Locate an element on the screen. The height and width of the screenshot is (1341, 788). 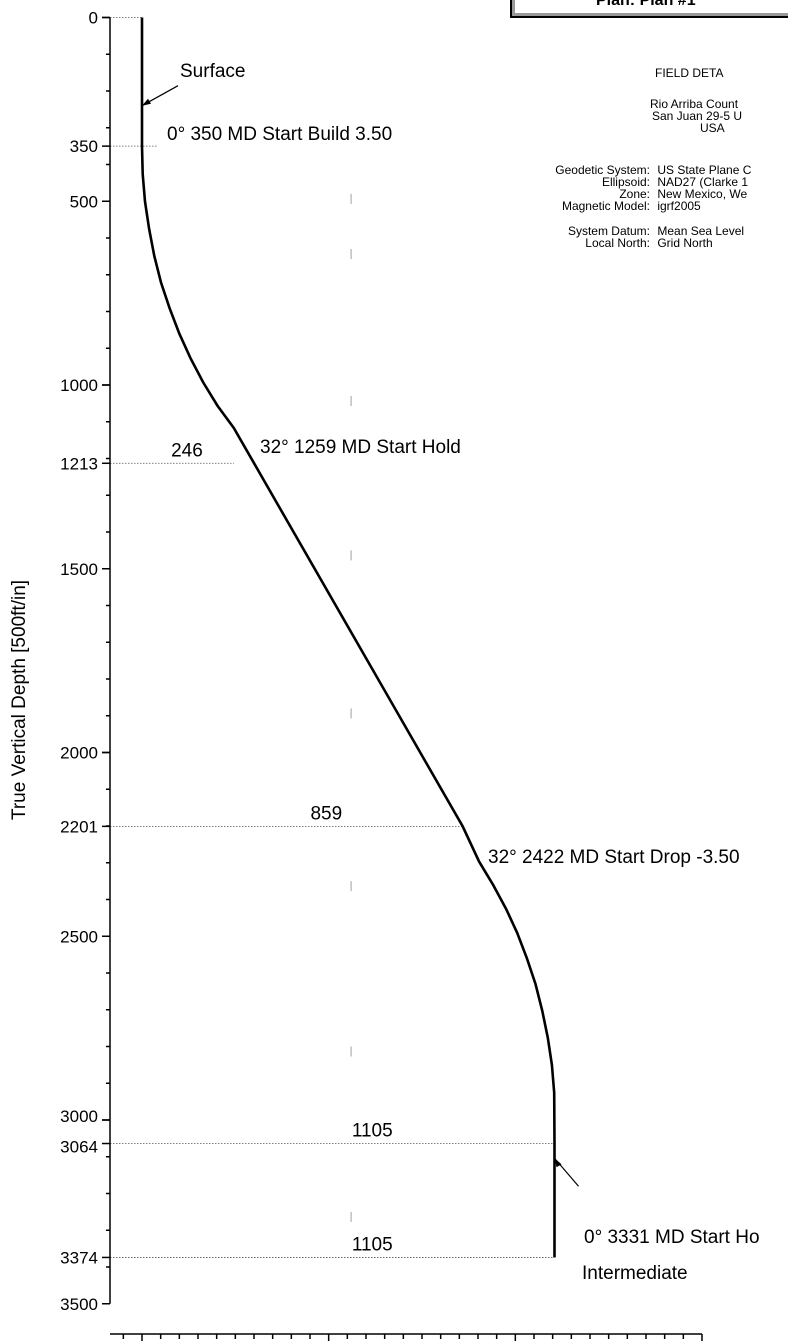
intermediate-arrow-head is located at coordinates (558, 1163).